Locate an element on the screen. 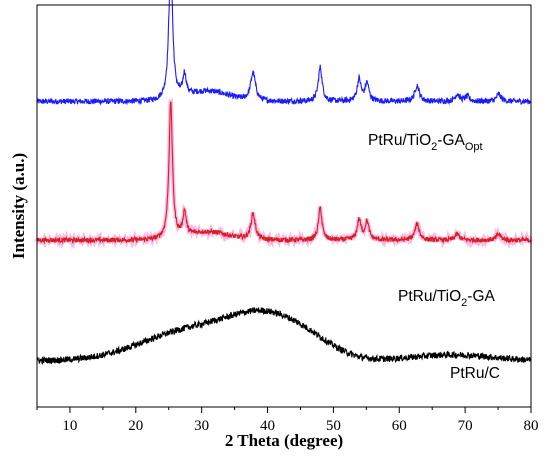  x-axis-title: 2 Theta (degree) is located at coordinates (284, 440).